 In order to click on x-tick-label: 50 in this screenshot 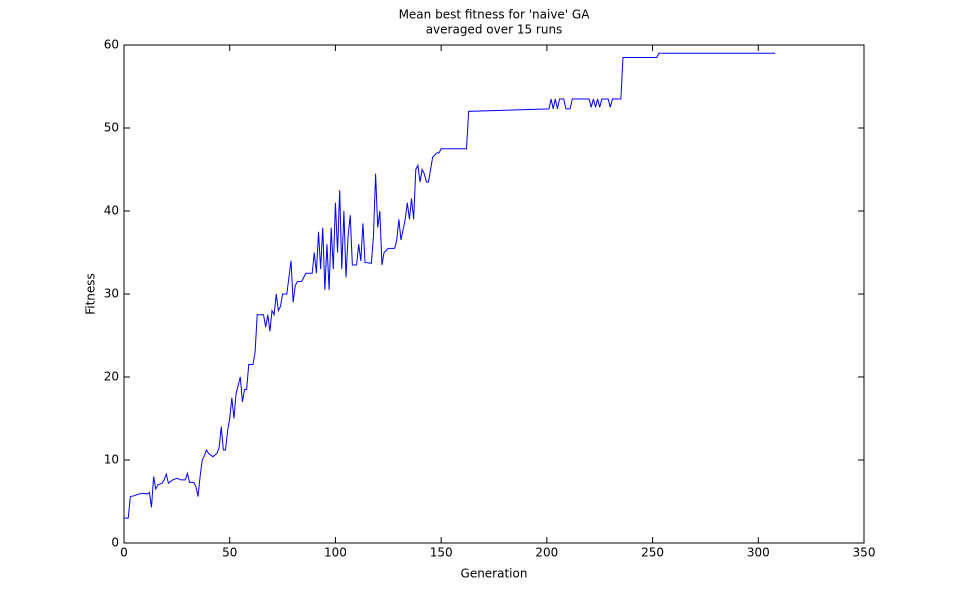, I will do `click(229, 553)`.